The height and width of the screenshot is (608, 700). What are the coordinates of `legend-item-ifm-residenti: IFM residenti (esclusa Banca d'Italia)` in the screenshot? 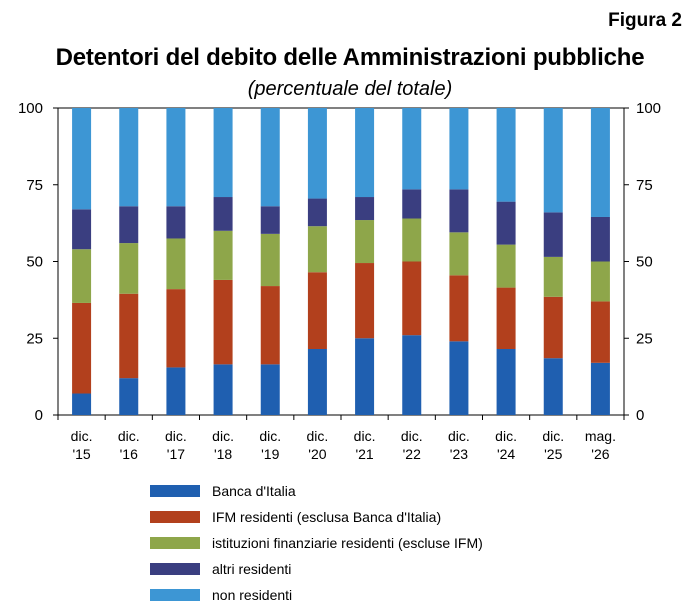 It's located at (316, 517).